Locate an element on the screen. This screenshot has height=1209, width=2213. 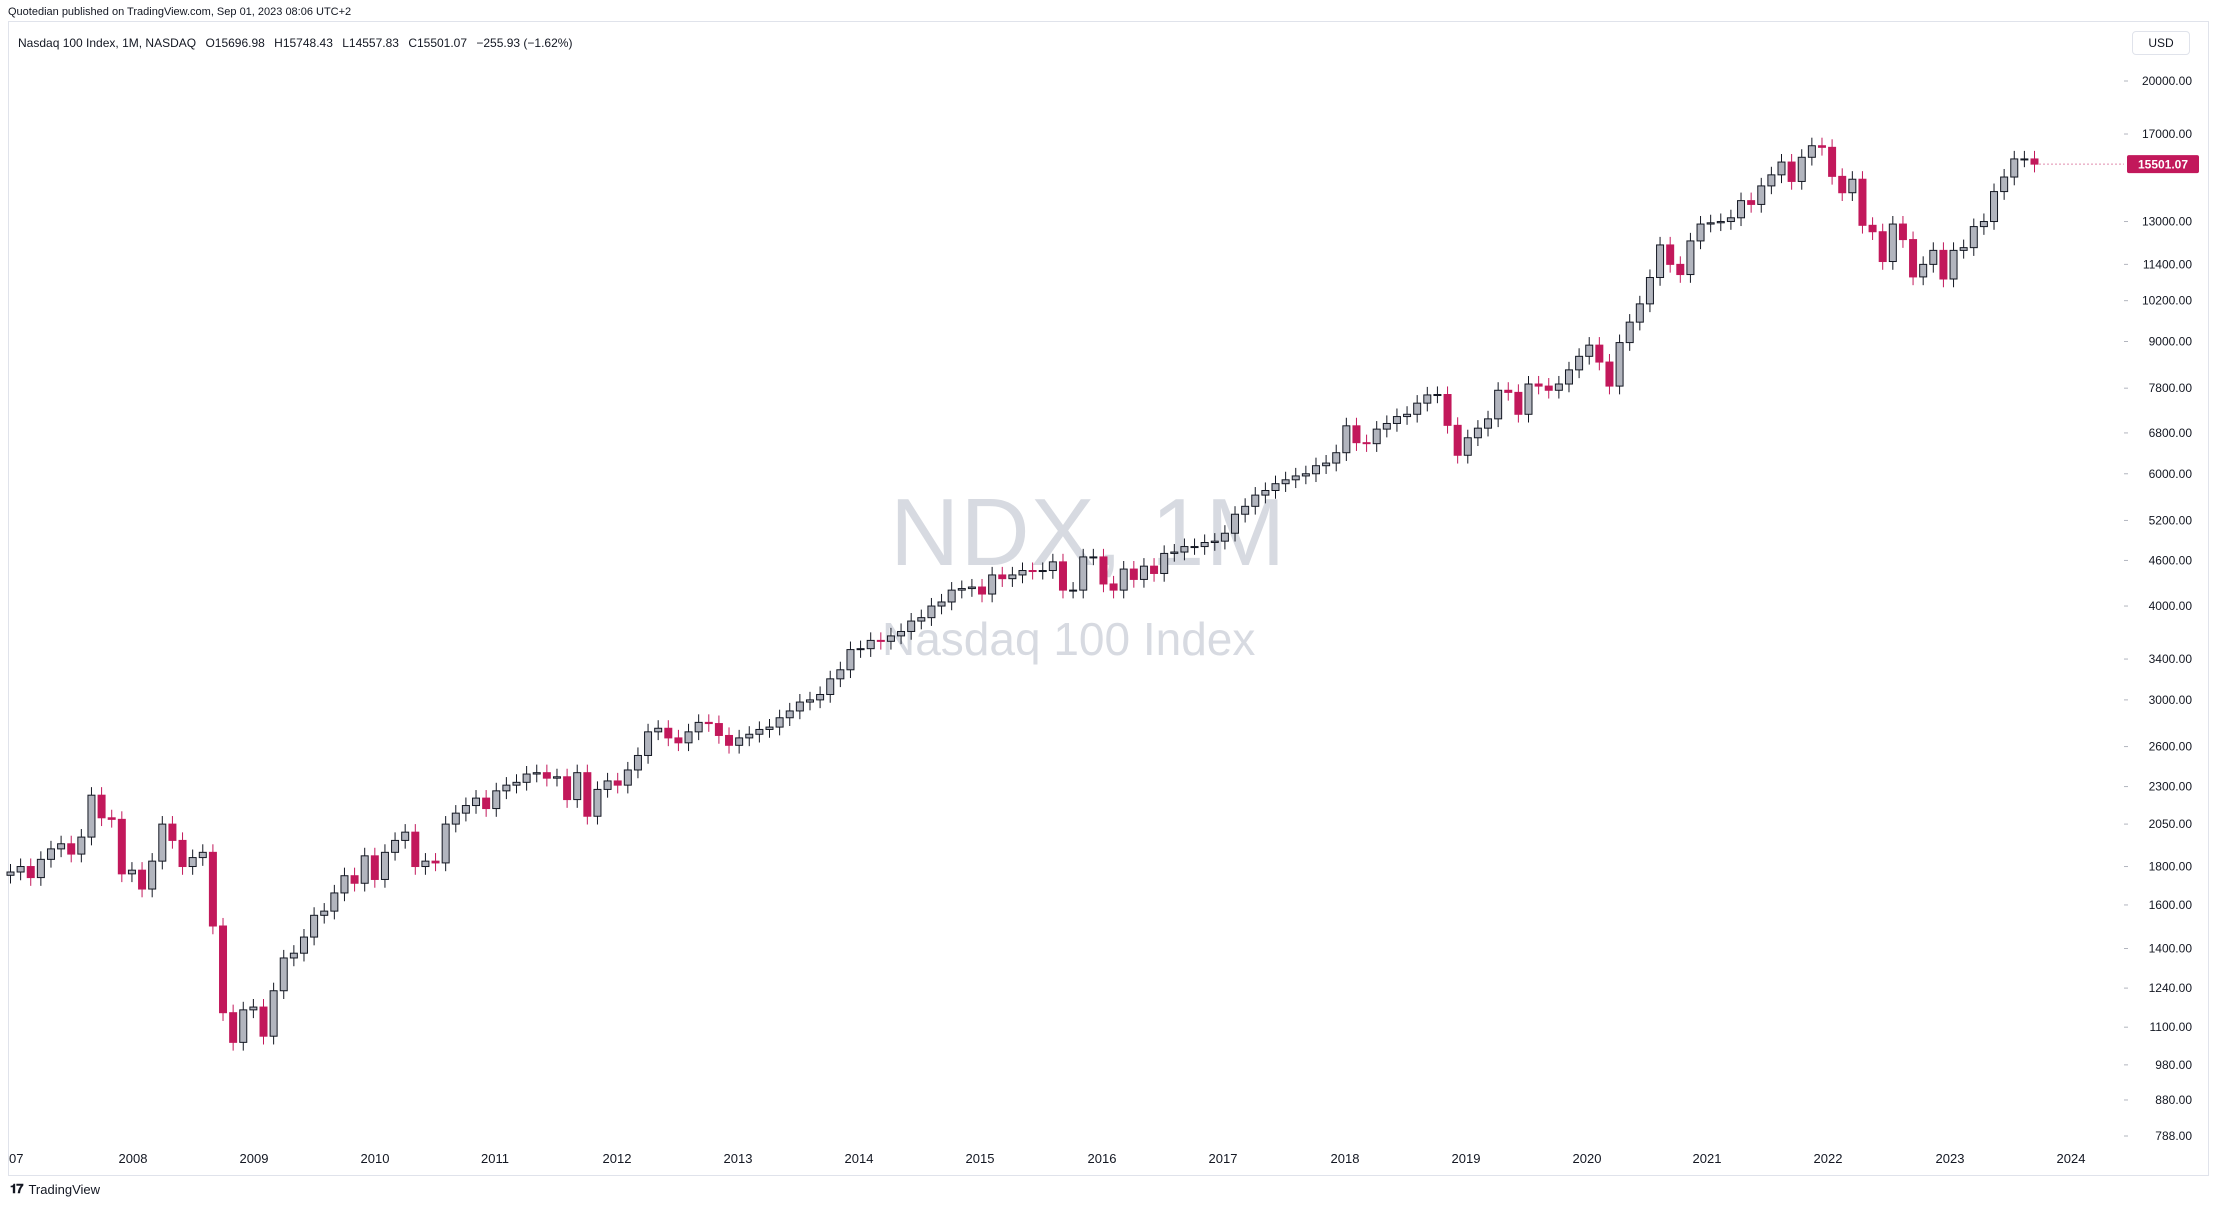
time-tick-label: 2021 is located at coordinates (1707, 1158).